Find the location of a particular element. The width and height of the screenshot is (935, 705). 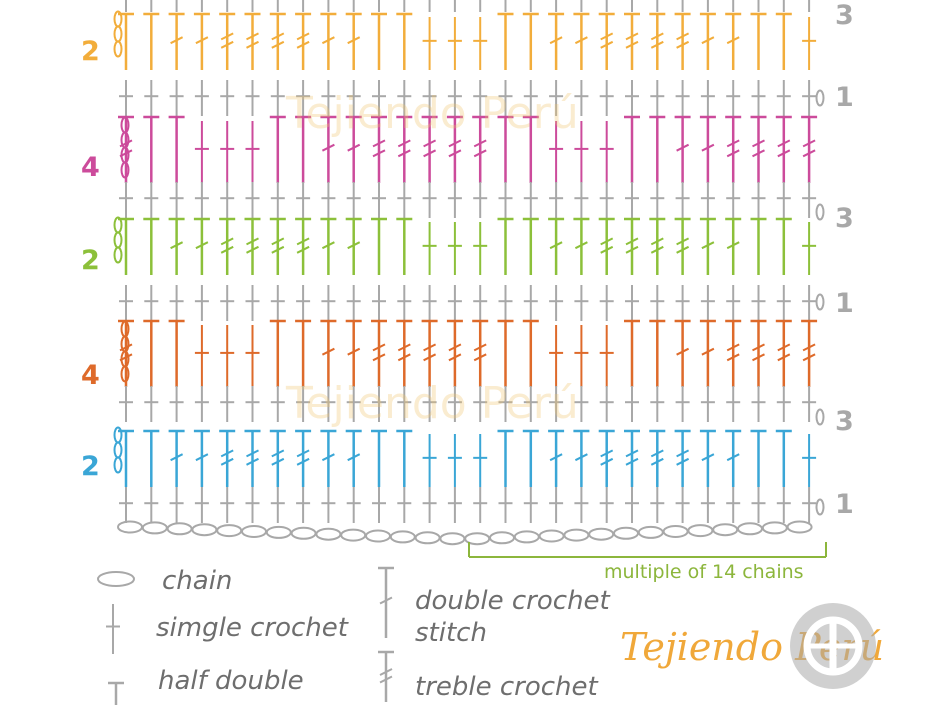

right-label-3-bottom: 3 is located at coordinates (844, 421).